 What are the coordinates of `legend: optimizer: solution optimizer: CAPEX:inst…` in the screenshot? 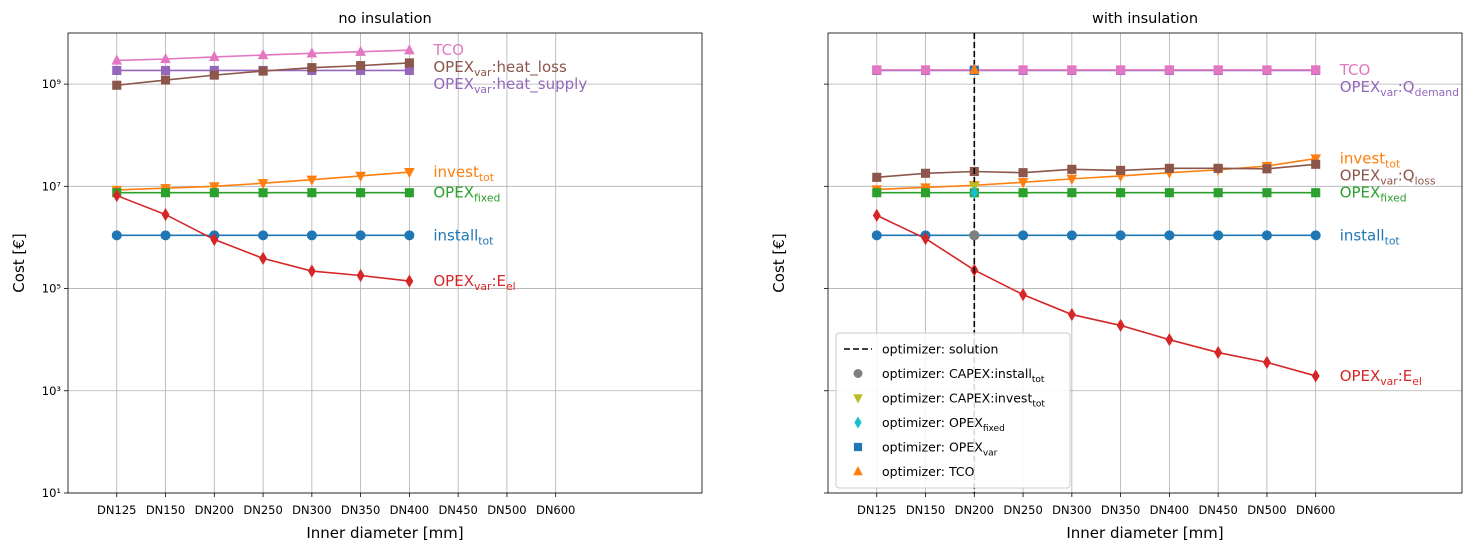 It's located at (953, 410).